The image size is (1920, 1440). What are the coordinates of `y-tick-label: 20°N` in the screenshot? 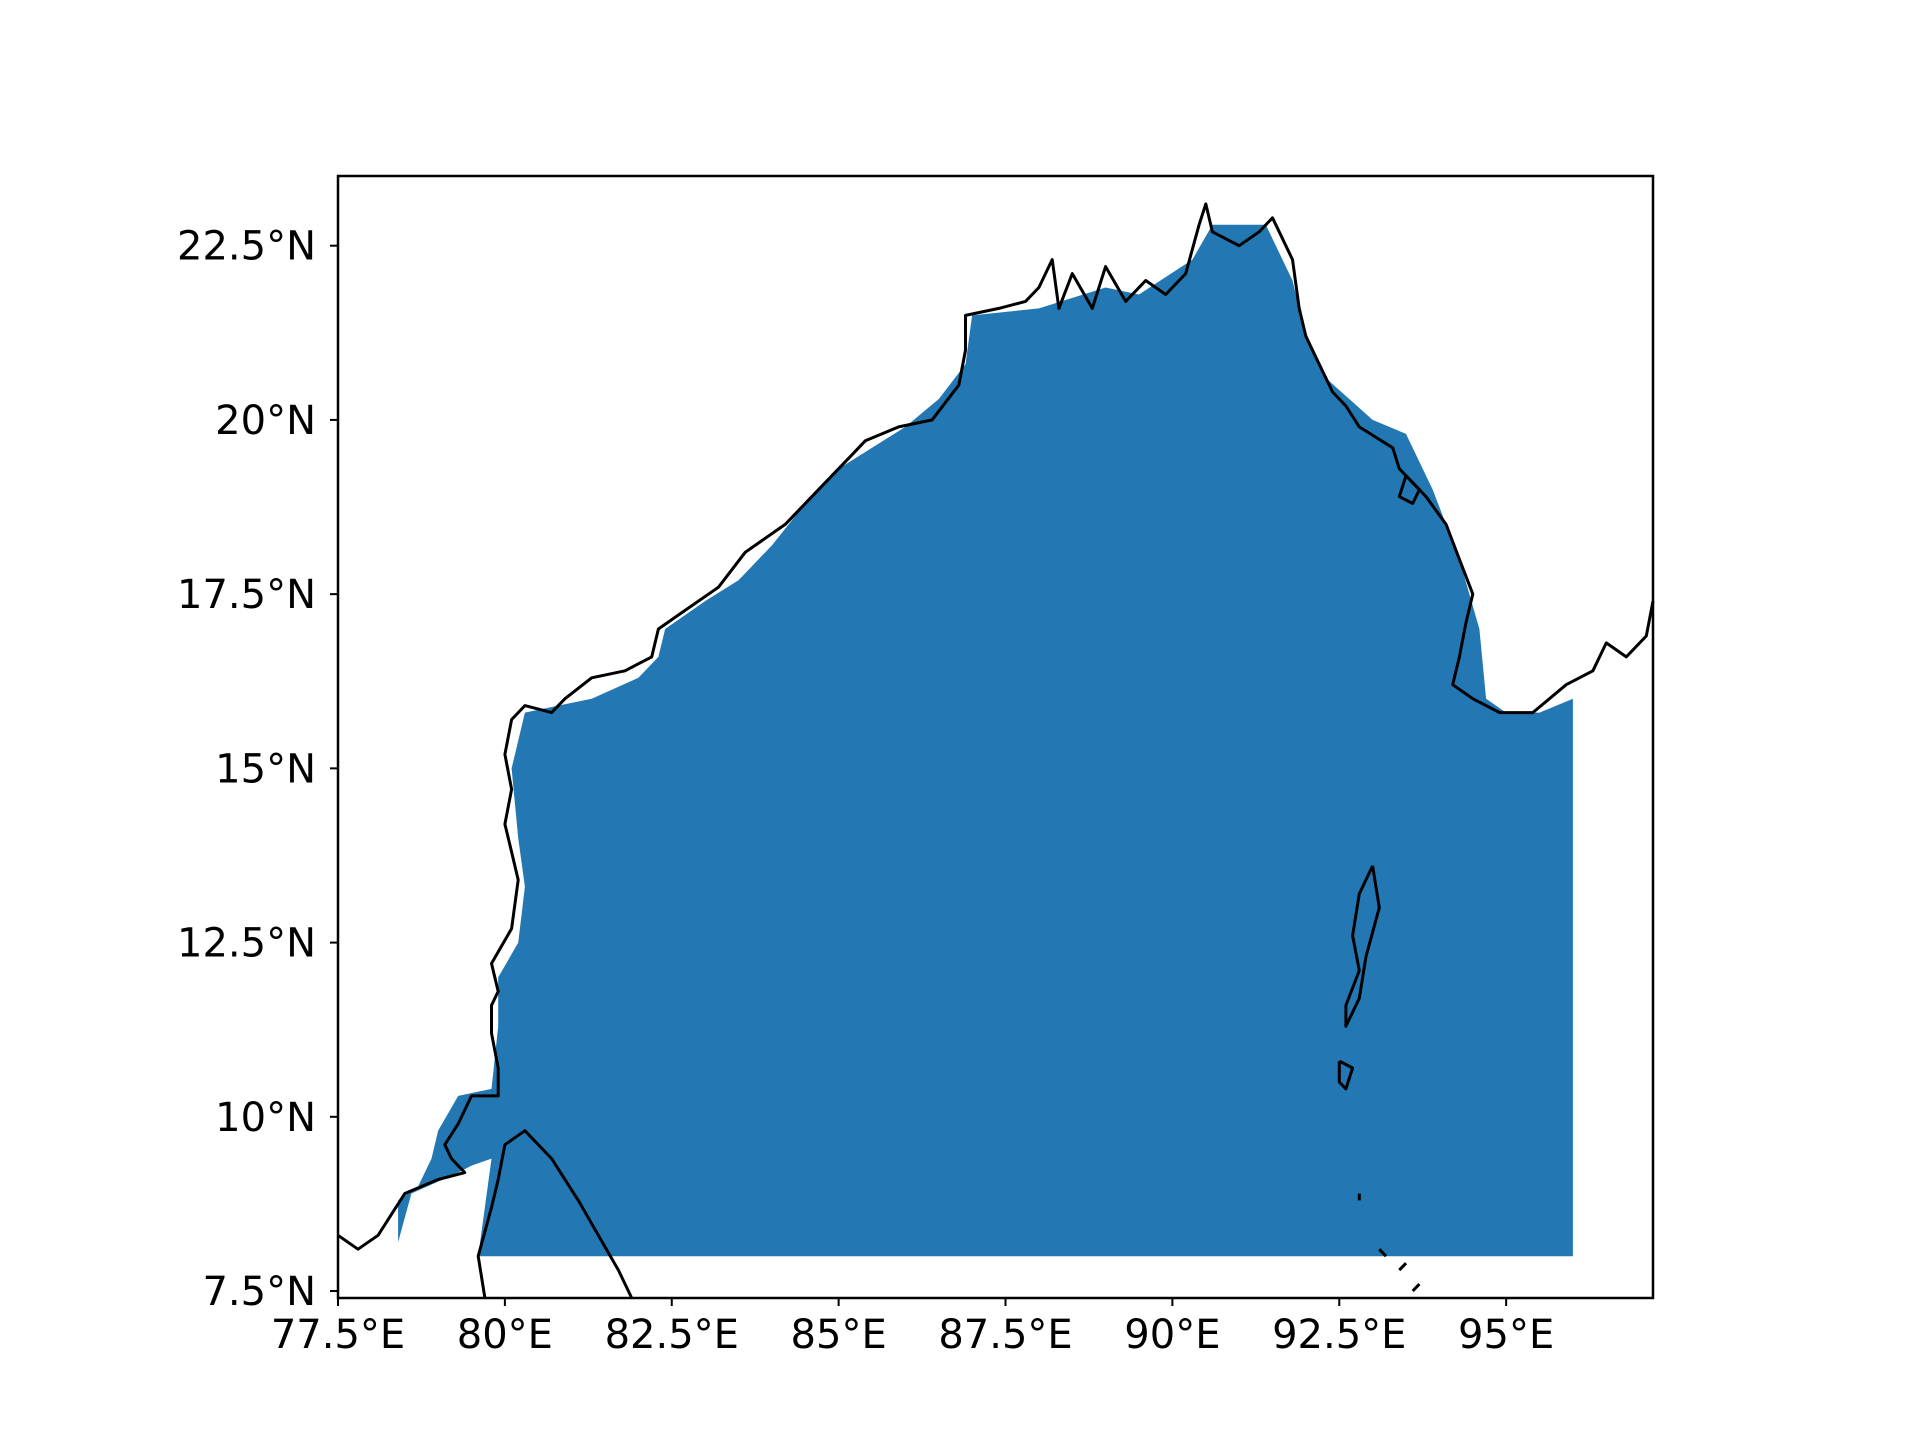 It's located at (265, 421).